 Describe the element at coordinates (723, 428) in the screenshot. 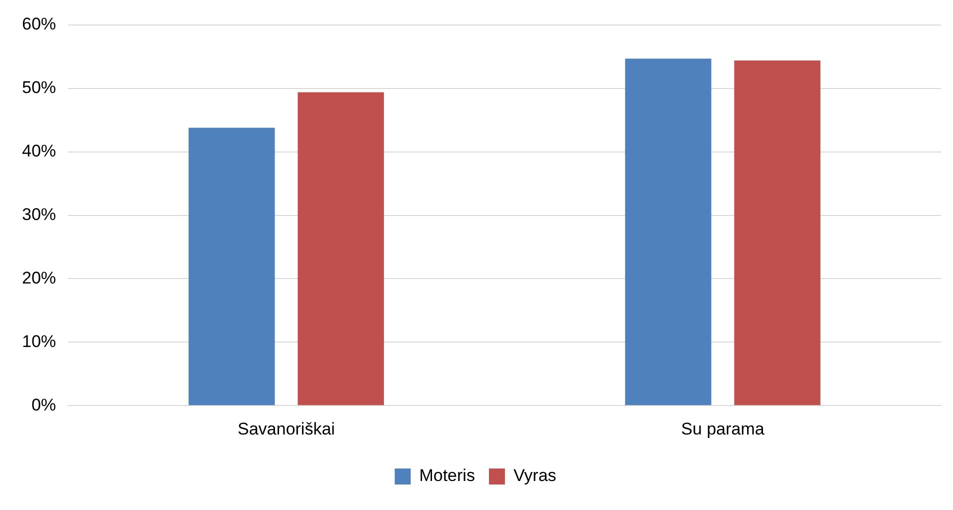

I see `x-tick-label: Su parama` at that location.